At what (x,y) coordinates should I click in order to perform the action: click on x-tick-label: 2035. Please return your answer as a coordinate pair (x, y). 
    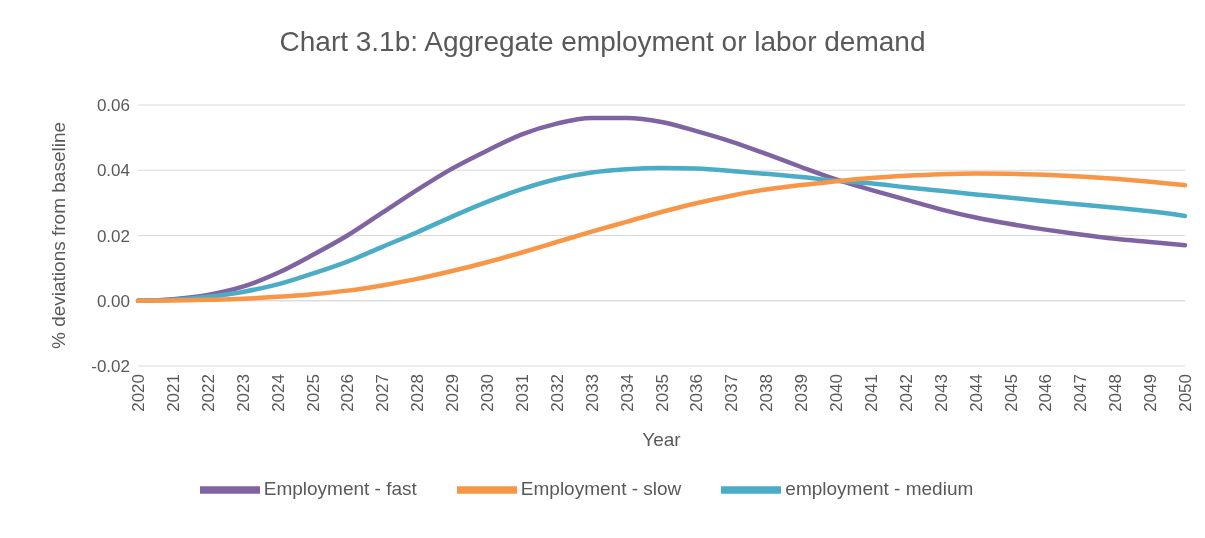
    Looking at the image, I should click on (662, 393).